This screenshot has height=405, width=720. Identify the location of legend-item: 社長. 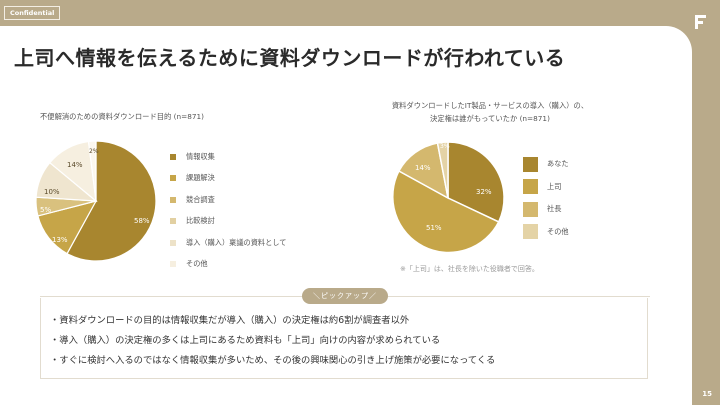
(546, 209).